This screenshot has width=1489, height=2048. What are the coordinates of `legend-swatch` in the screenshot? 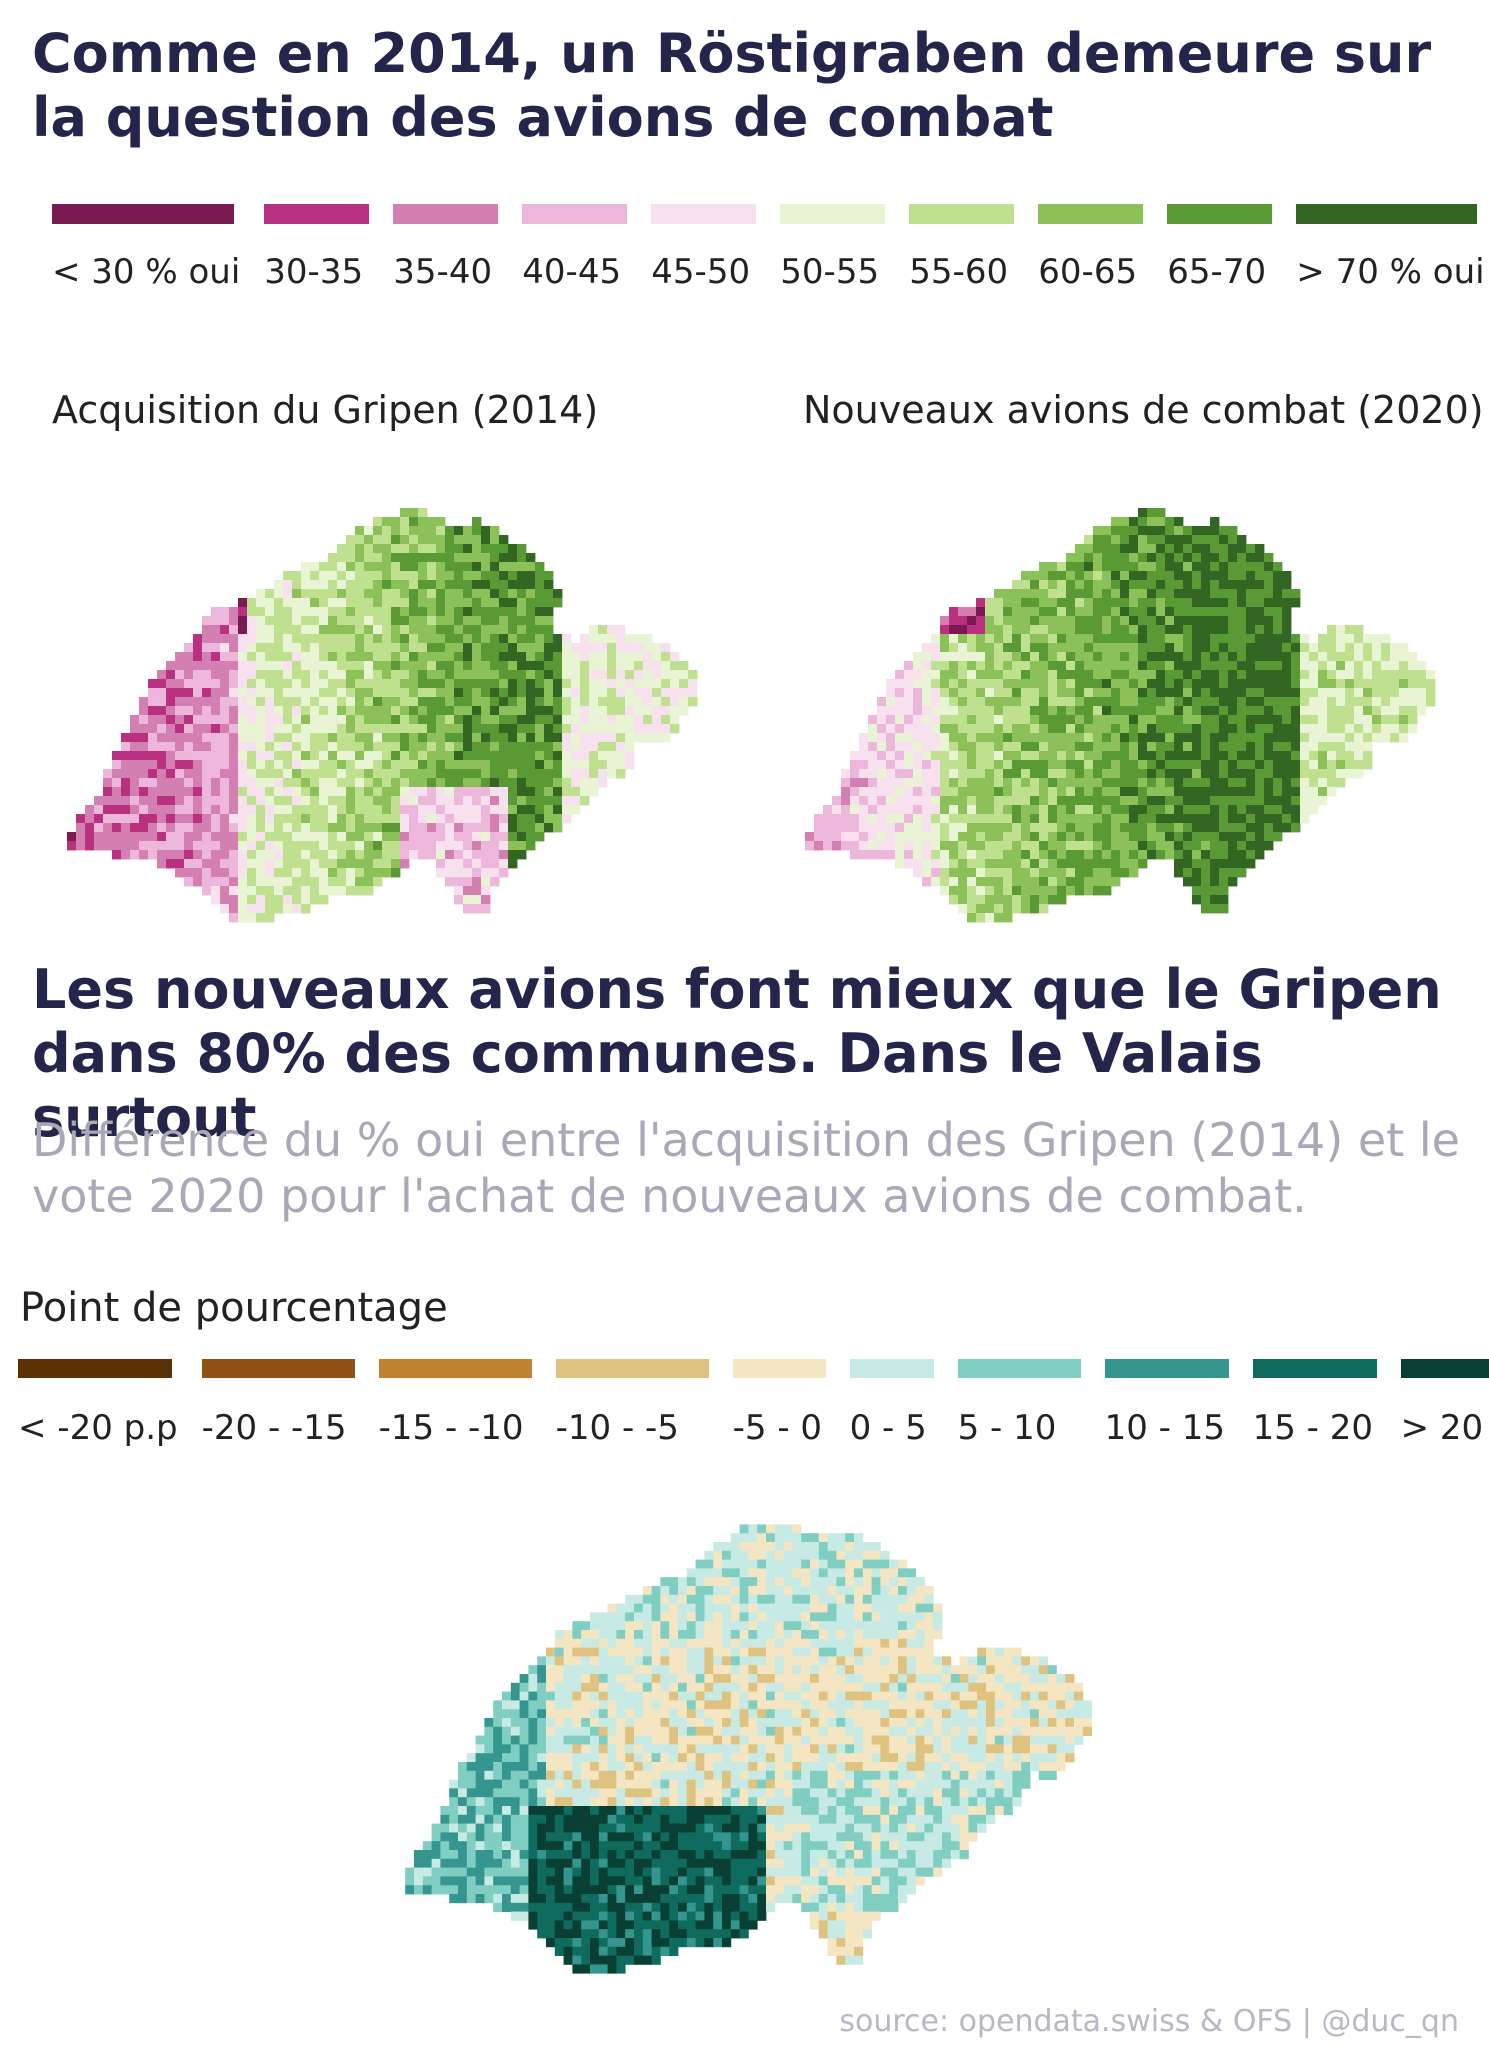 It's located at (95, 1368).